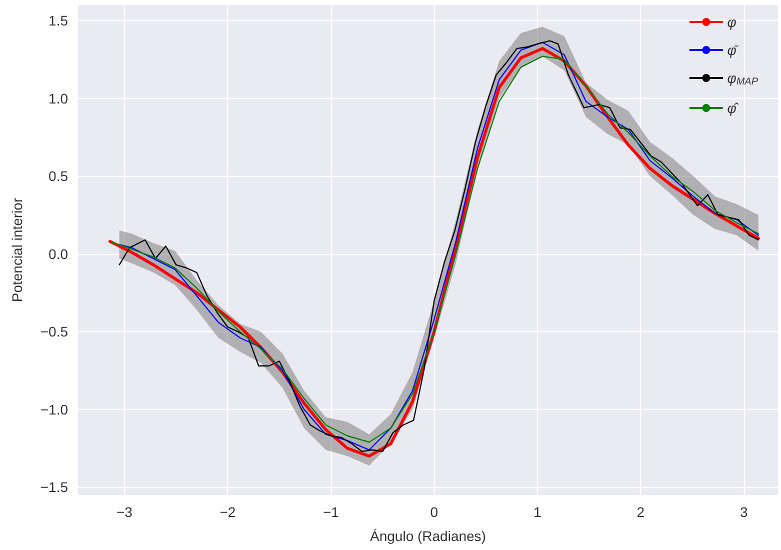 Image resolution: width=781 pixels, height=550 pixels. I want to click on y-tick-label: −1.0, so click(54, 409).